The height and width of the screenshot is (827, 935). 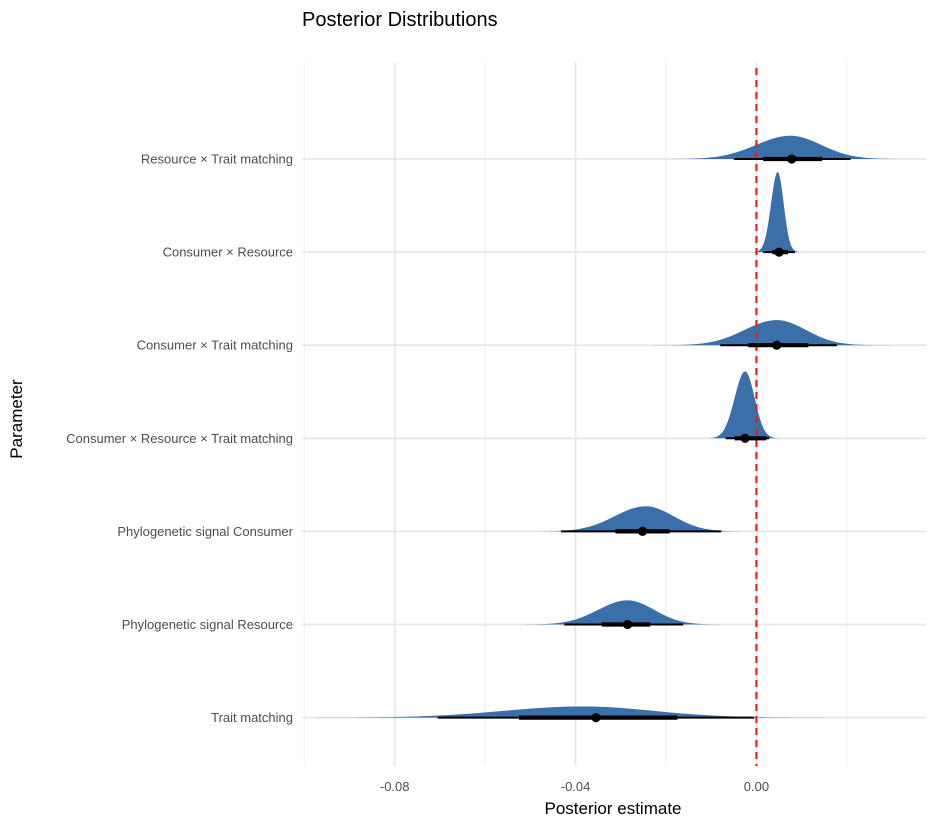 I want to click on y-tick-label: Phylogenetic signal Consumer, so click(x=205, y=531).